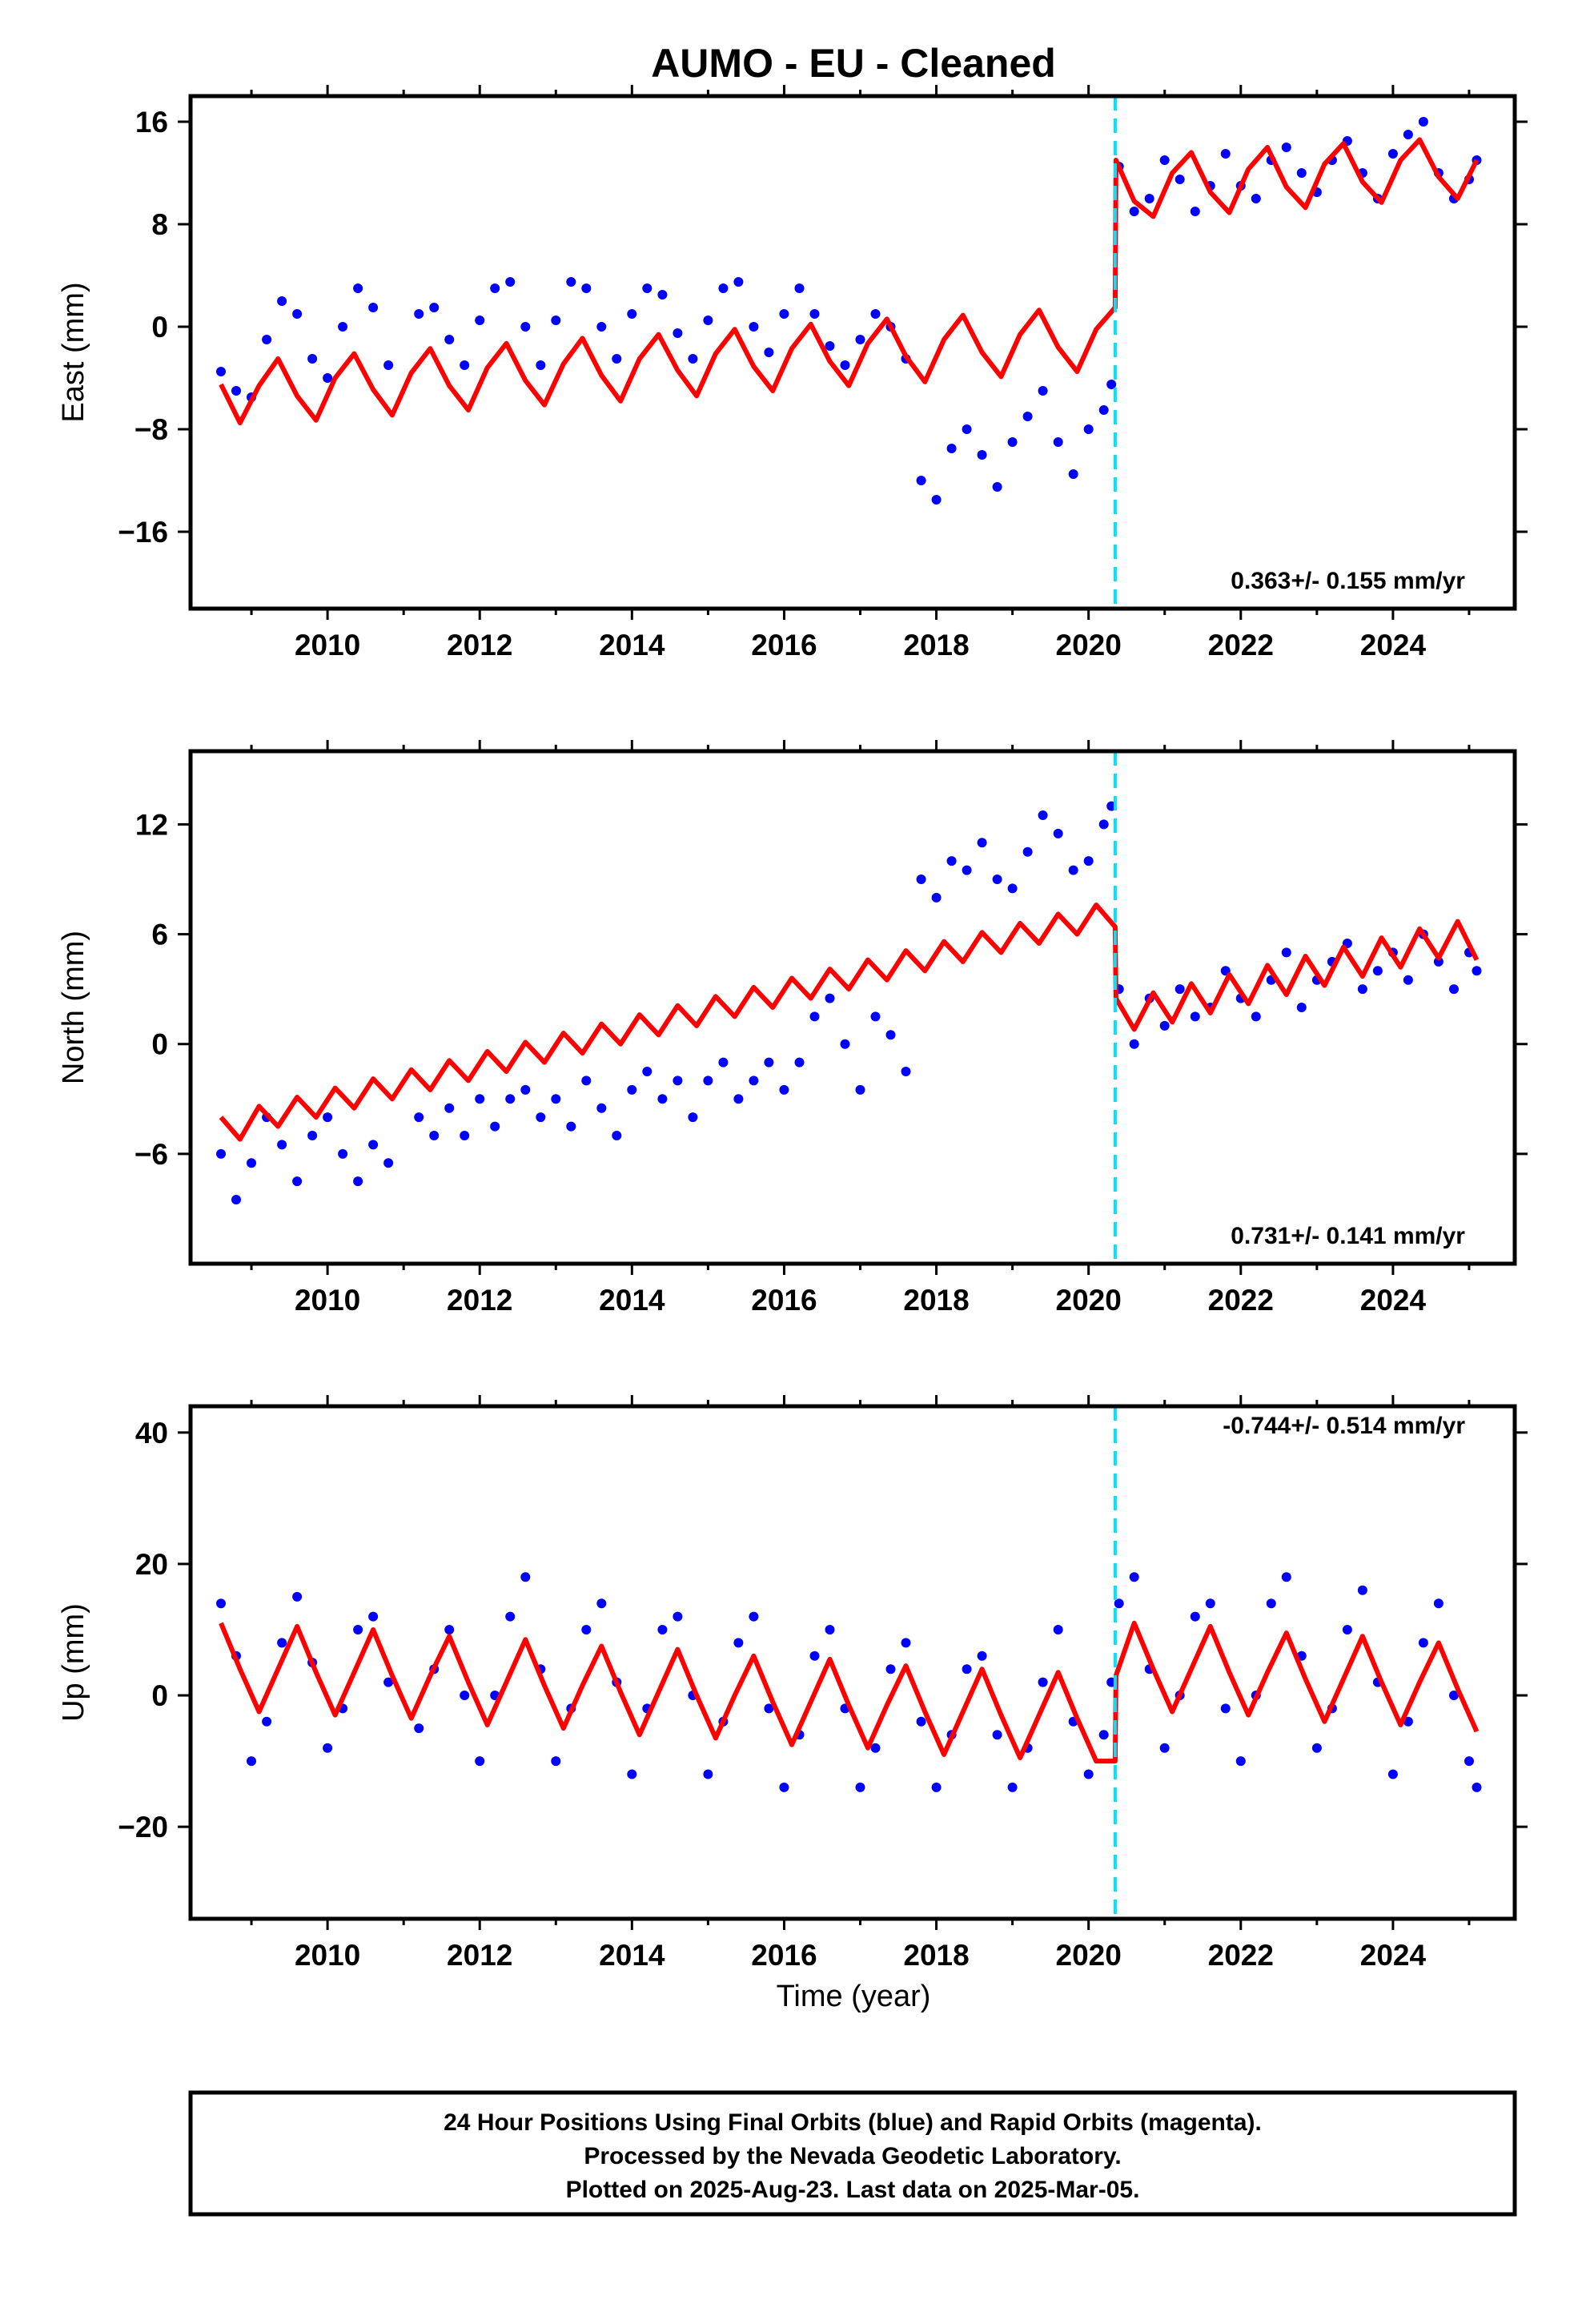 The image size is (1582, 2324). Describe the element at coordinates (1393, 1300) in the screenshot. I see `north-xtick-label: 2024` at that location.